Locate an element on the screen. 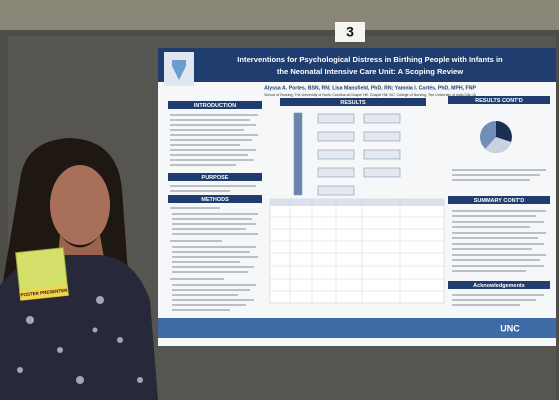 The image size is (559, 400). section-title: RESULTS CONT'D is located at coordinates (499, 101).